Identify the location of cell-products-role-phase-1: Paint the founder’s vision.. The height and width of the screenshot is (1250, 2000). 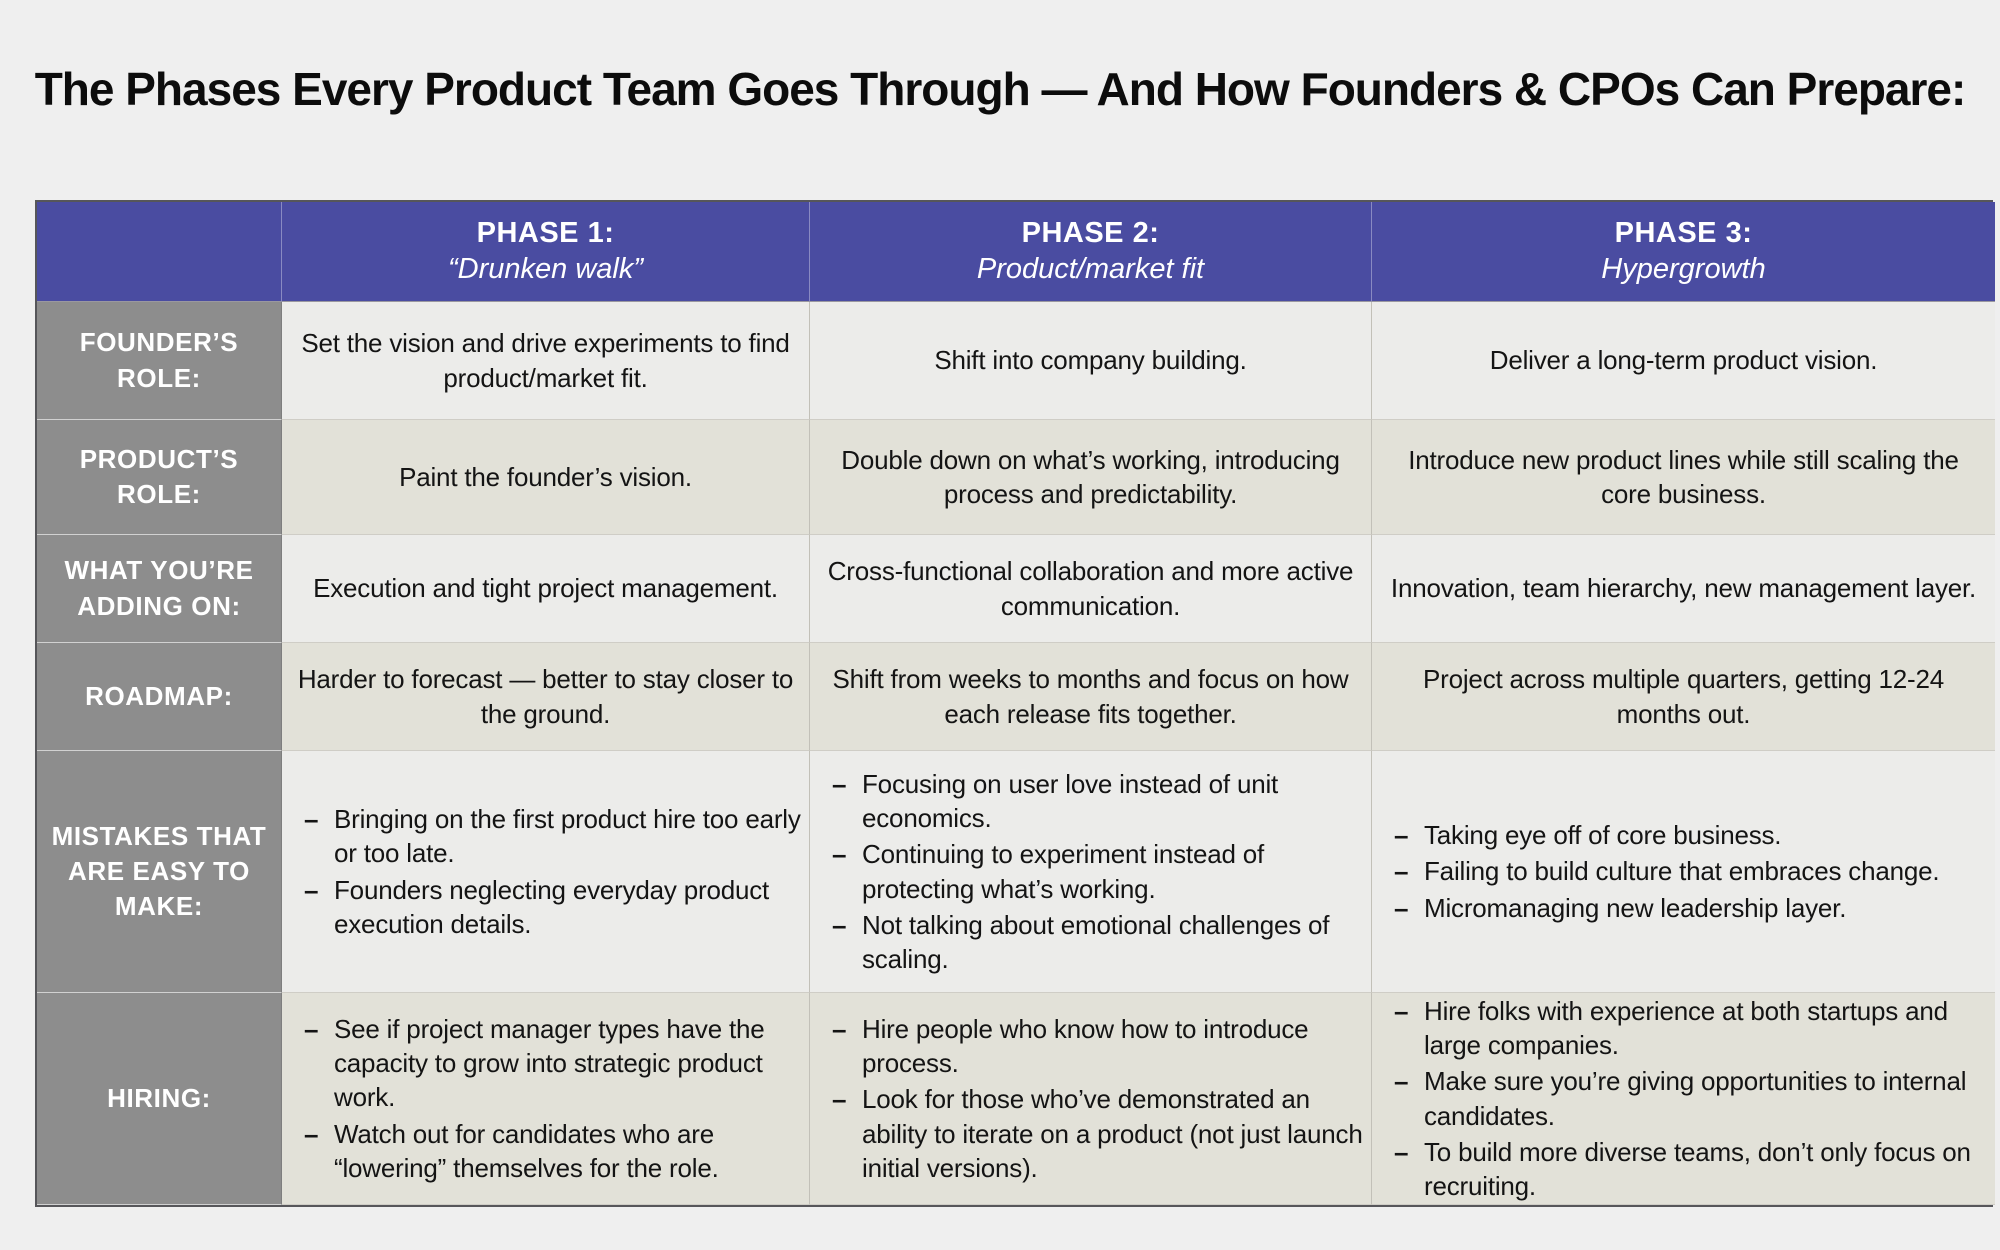
(546, 477).